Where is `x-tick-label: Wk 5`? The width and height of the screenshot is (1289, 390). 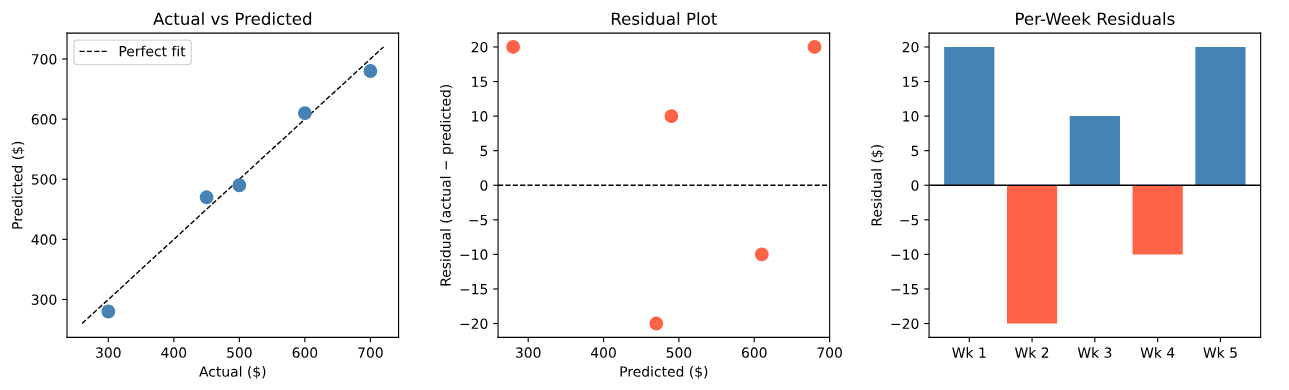
x-tick-label: Wk 5 is located at coordinates (1220, 352).